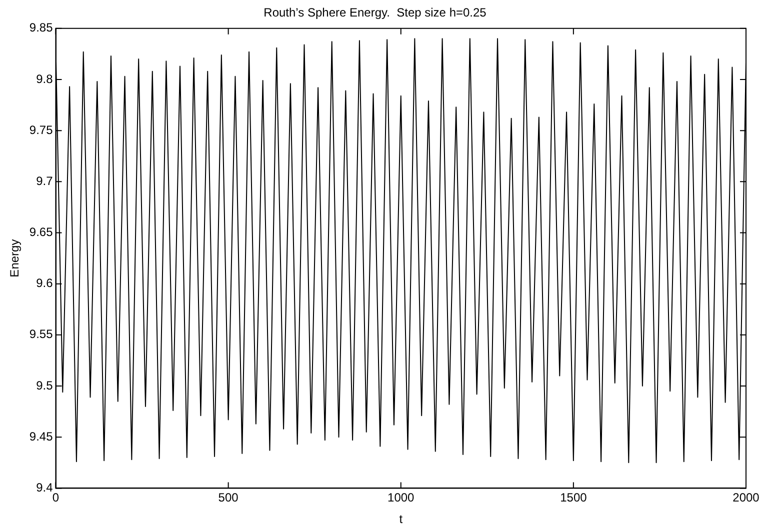 The image size is (764, 531). What do you see at coordinates (41, 436) in the screenshot?
I see `y-tick-label: 9.45` at bounding box center [41, 436].